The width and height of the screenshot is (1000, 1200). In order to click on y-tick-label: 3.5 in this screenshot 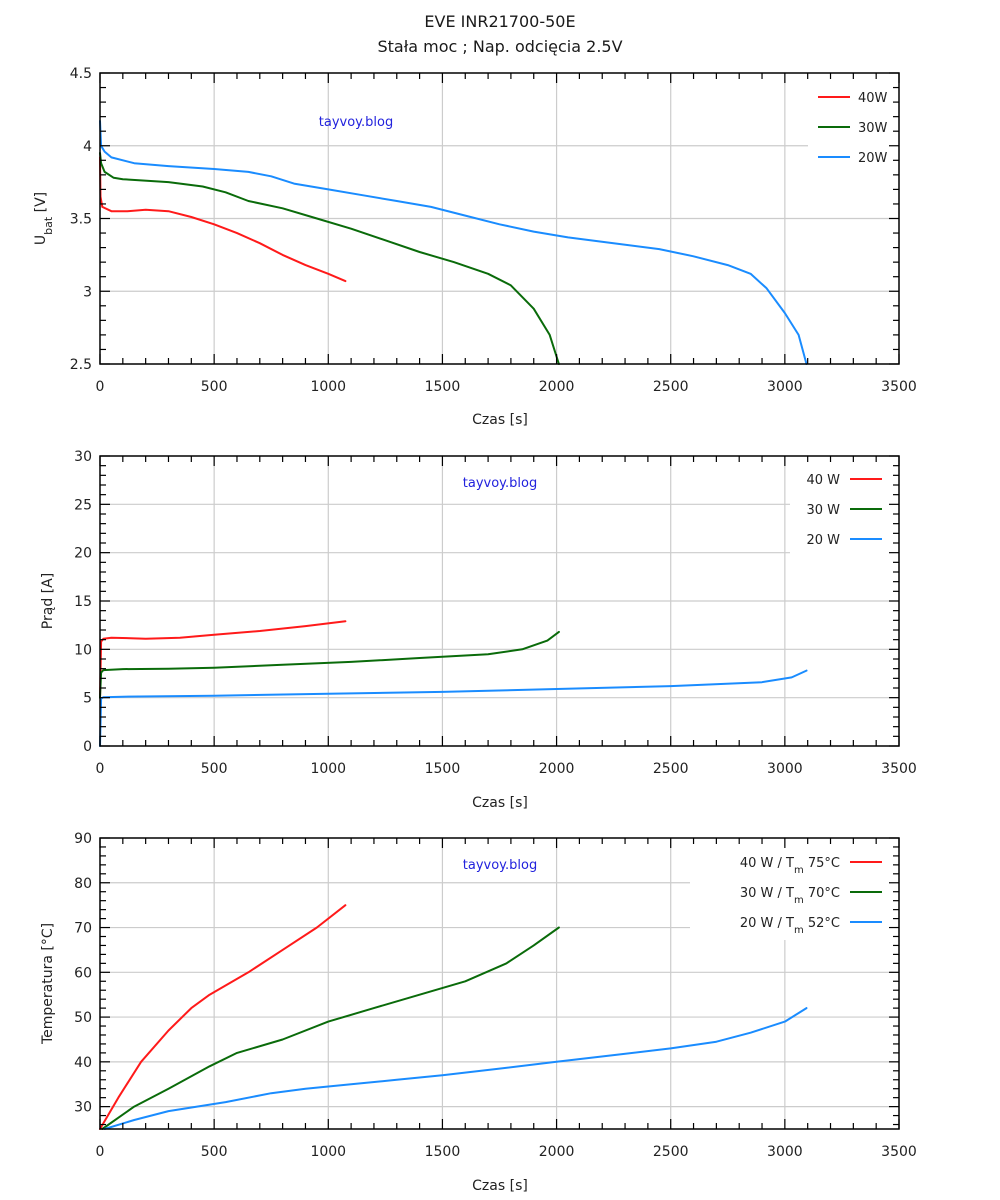, I will do `click(81, 220)`.